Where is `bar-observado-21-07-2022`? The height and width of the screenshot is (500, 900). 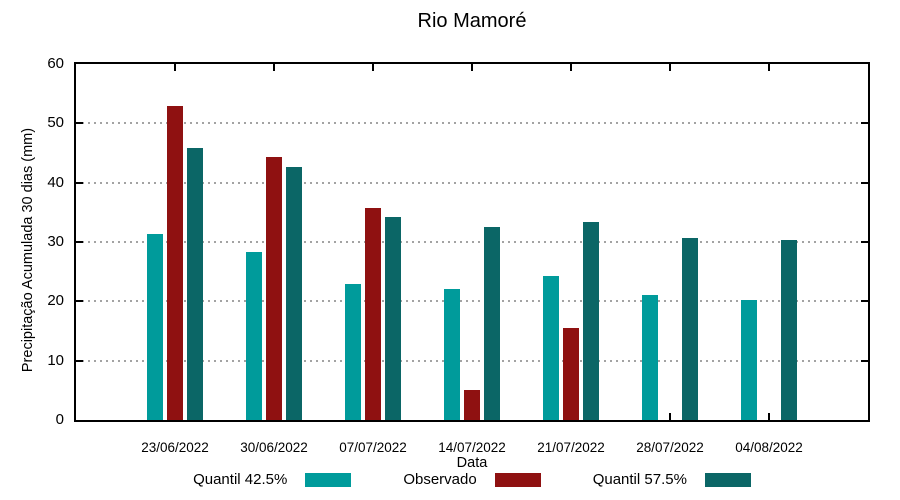
bar-observado-21-07-2022 is located at coordinates (571, 374).